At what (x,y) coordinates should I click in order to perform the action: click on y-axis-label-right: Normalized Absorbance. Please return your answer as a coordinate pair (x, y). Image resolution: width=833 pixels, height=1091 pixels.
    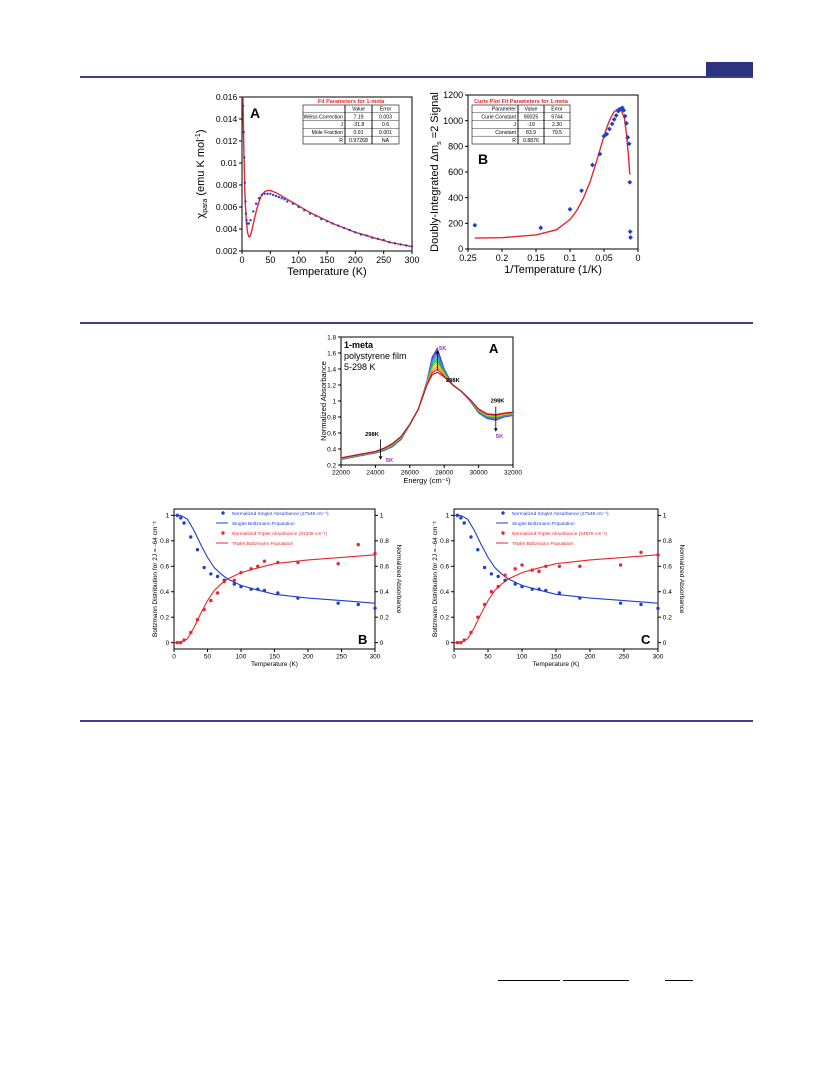
    Looking at the image, I should click on (398, 578).